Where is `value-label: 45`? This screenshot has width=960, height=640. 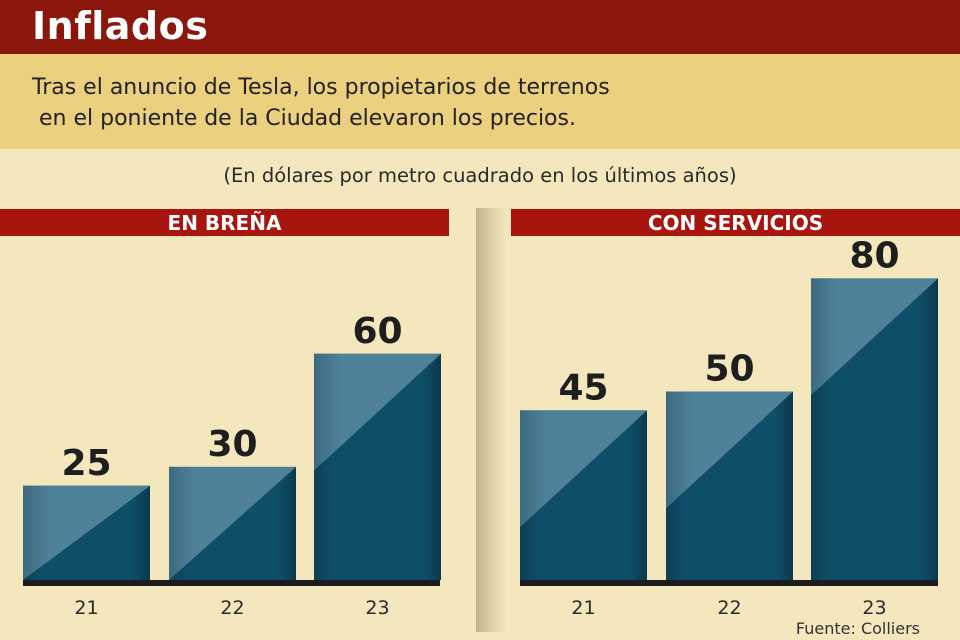 value-label: 45 is located at coordinates (583, 387).